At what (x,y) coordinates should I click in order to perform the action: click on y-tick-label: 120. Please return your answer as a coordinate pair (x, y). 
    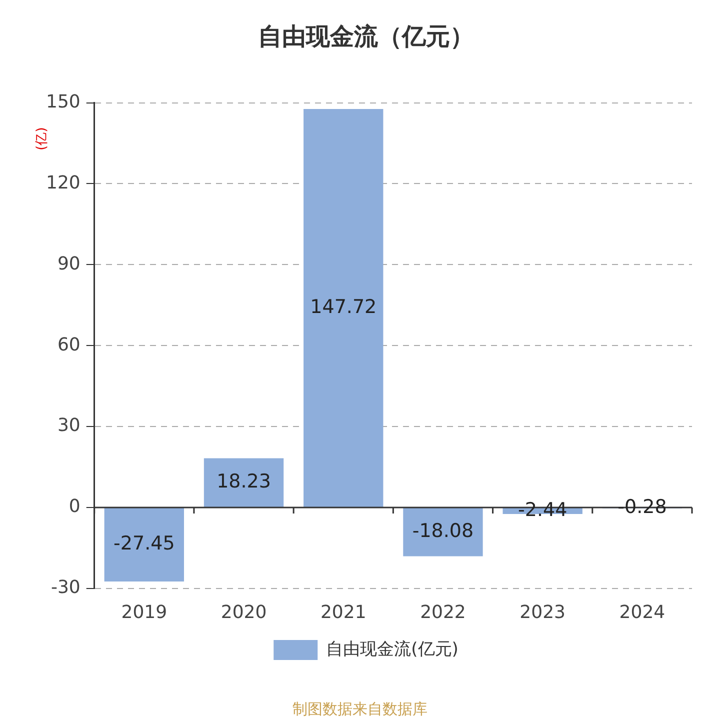
    Looking at the image, I should click on (63, 183).